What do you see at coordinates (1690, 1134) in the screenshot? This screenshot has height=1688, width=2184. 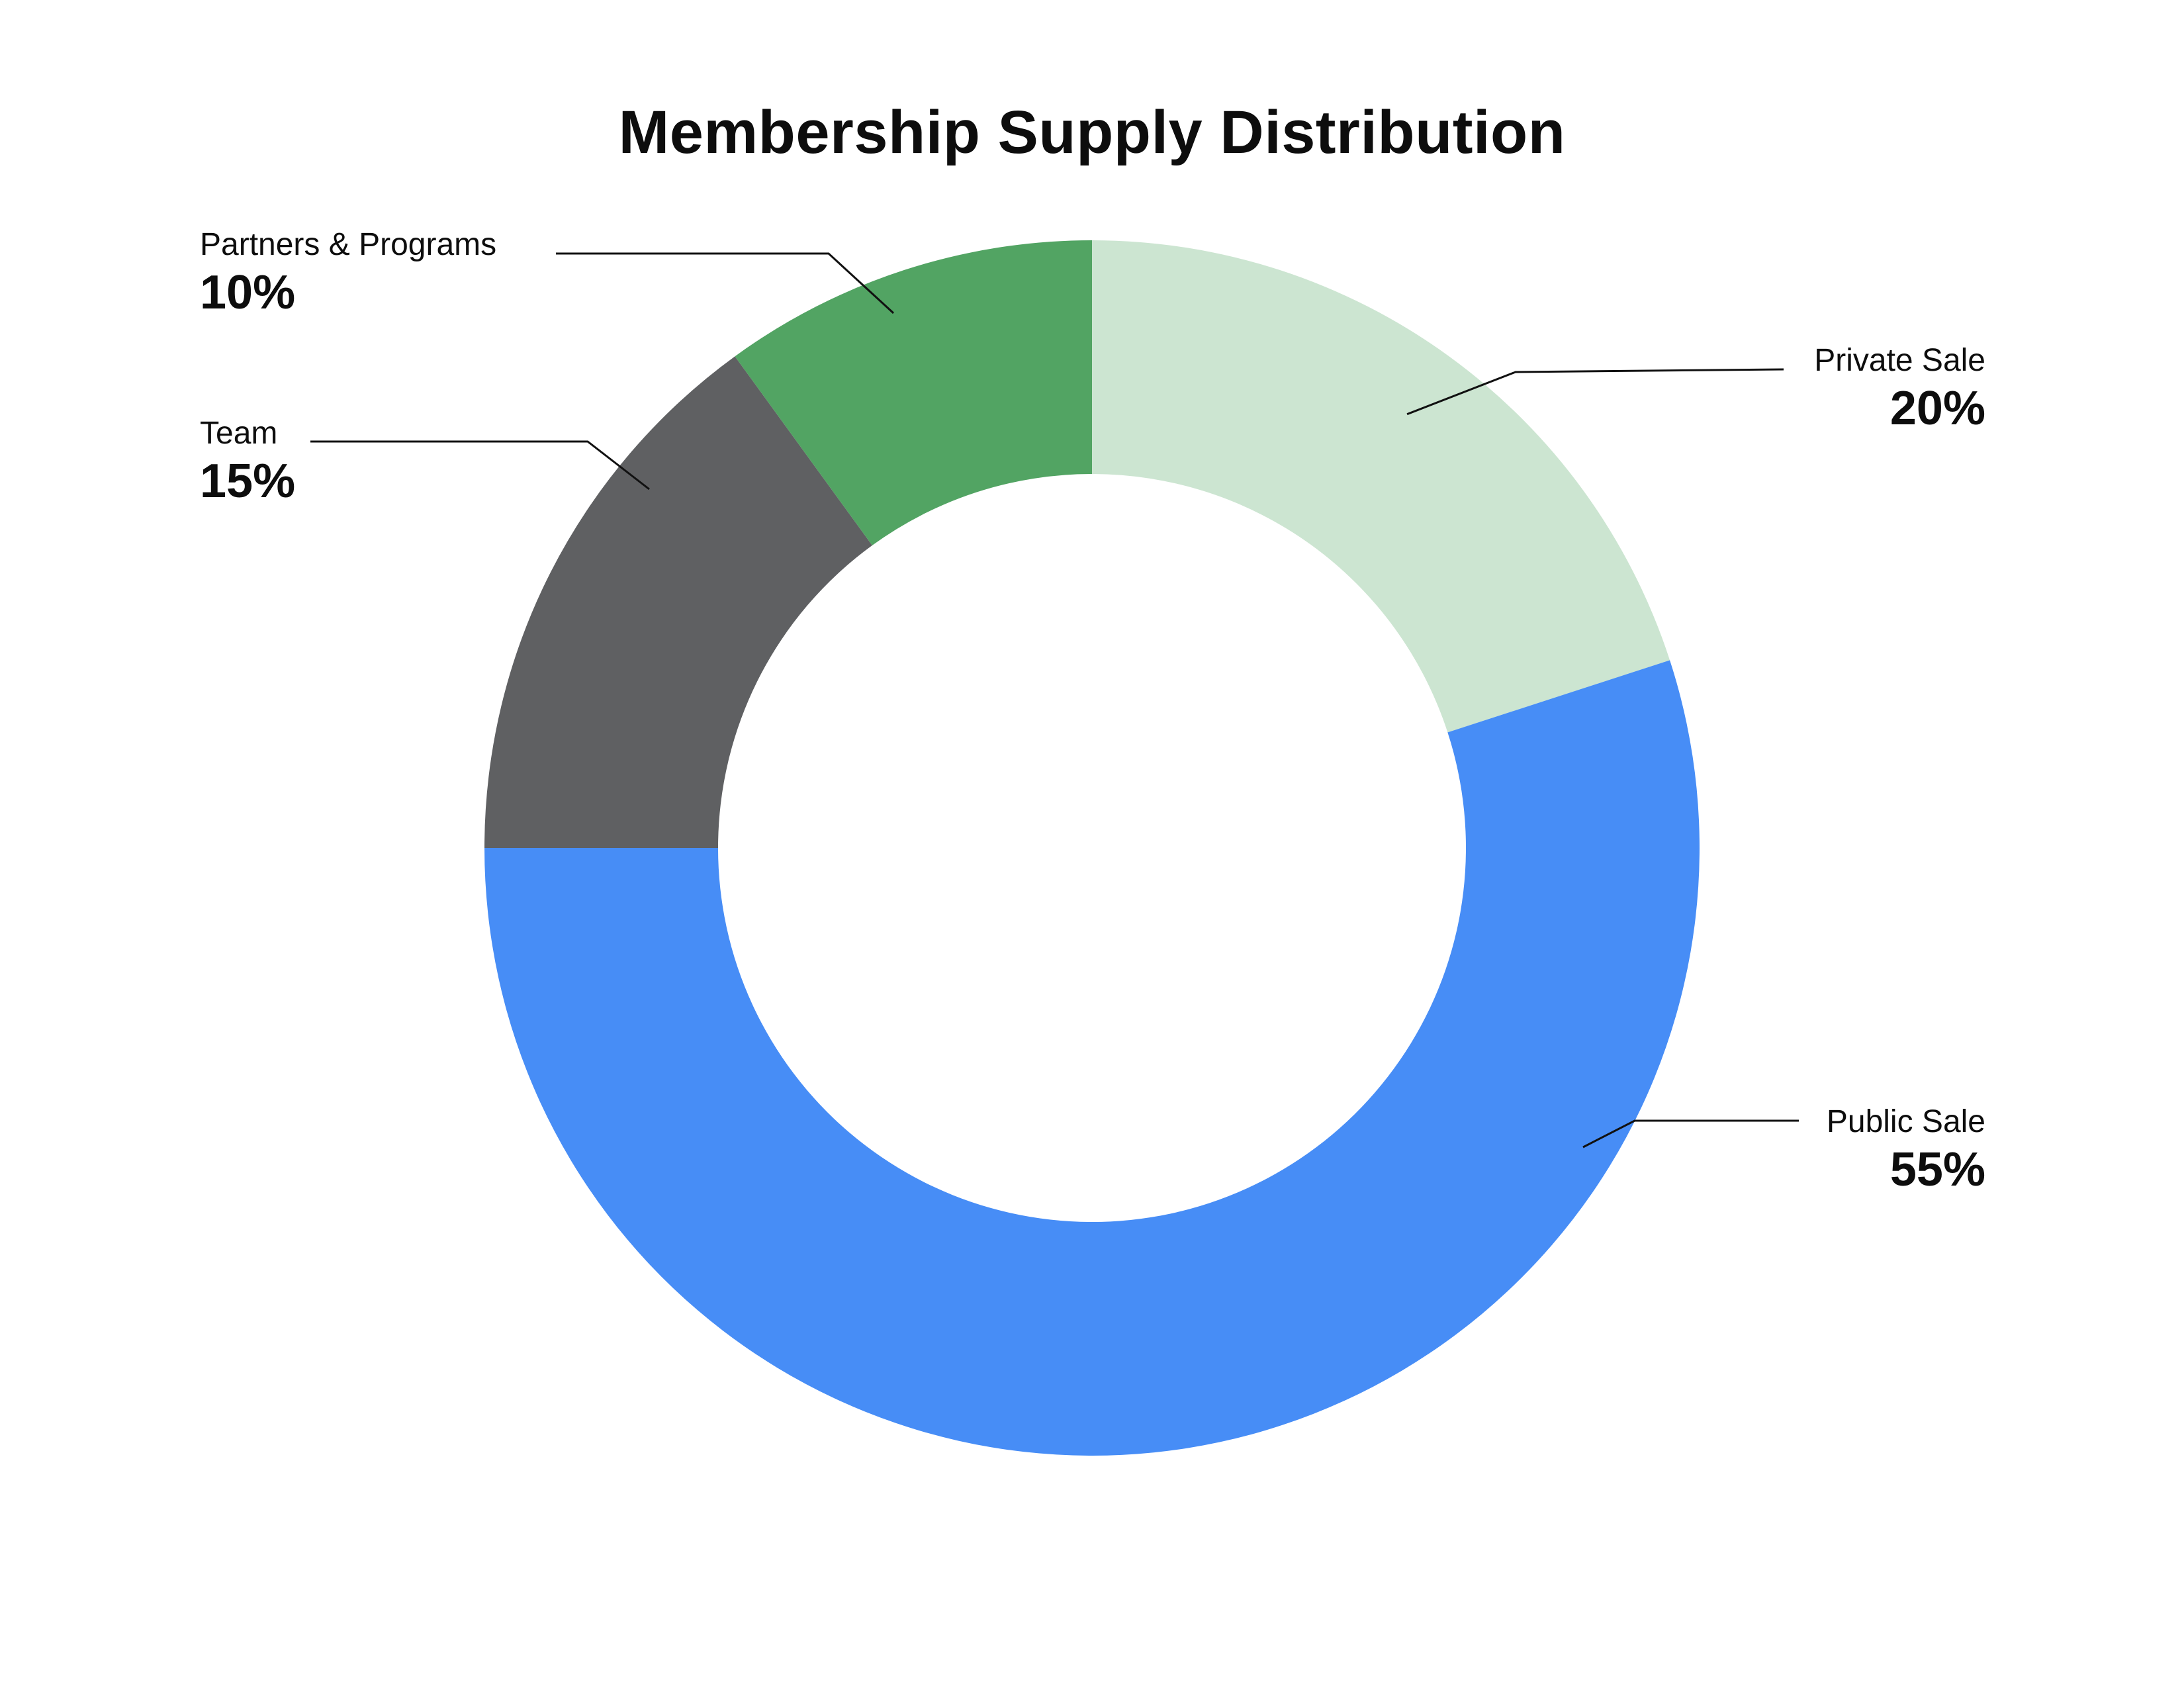 I see `leader-line-public-sale` at bounding box center [1690, 1134].